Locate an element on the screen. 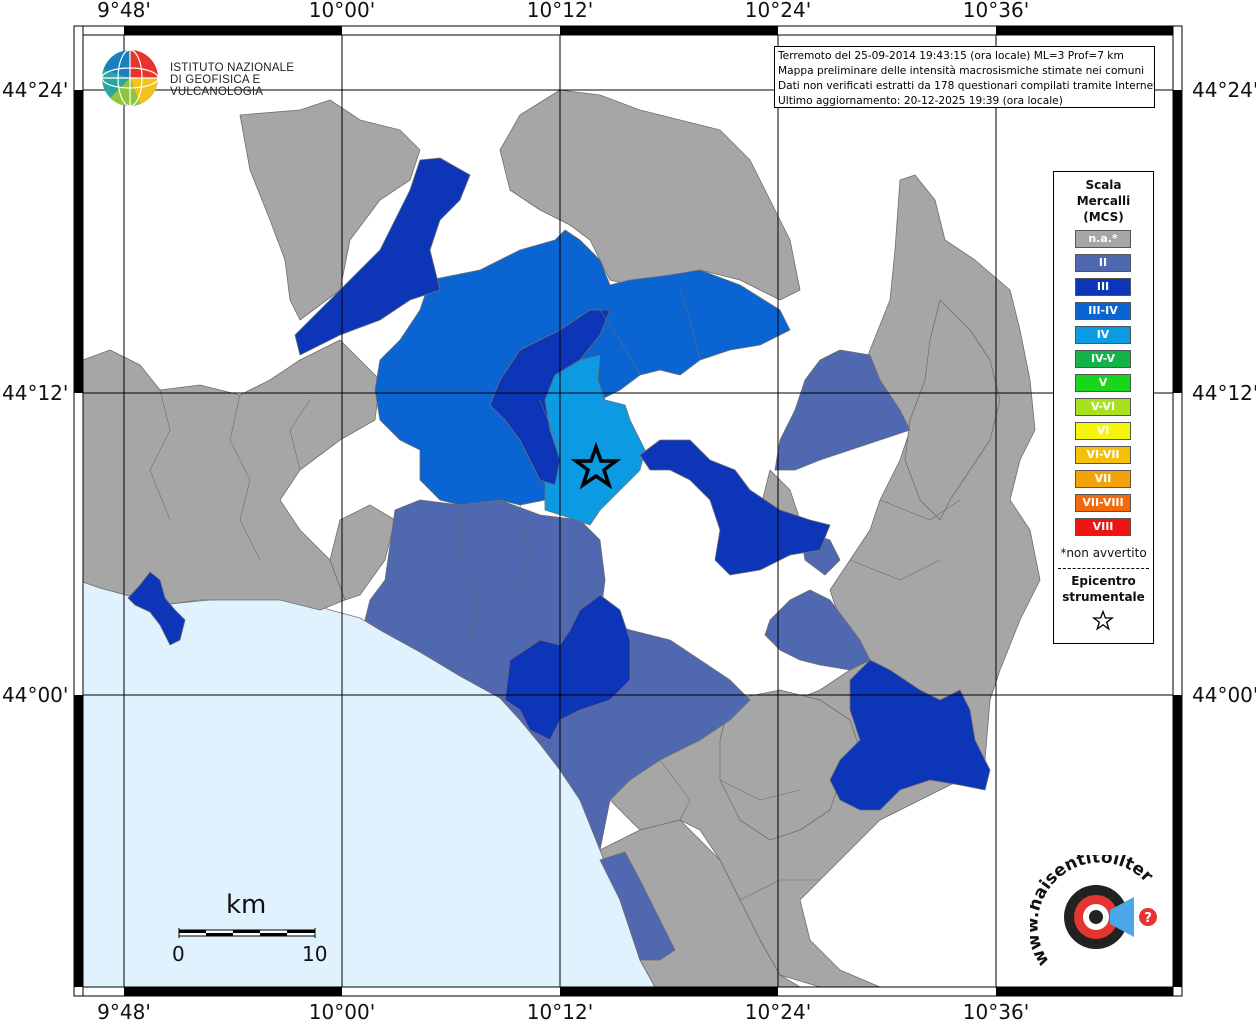 The height and width of the screenshot is (1024, 1256). legend-epicenter-line: Epicentro is located at coordinates (1103, 581).